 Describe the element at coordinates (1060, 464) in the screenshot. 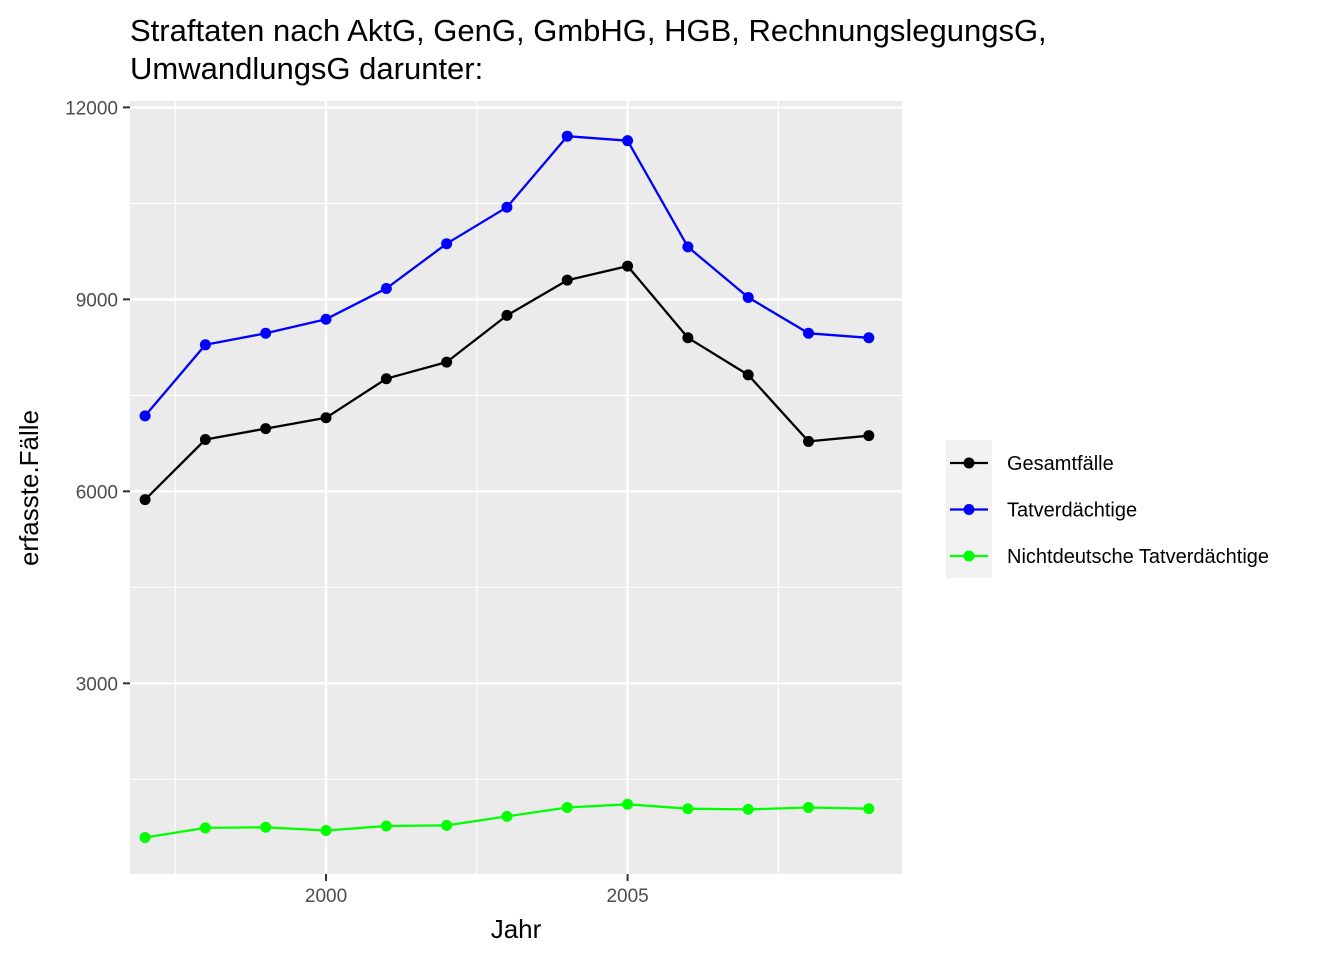

I see `legend-label-0: Gesamtfälle` at that location.